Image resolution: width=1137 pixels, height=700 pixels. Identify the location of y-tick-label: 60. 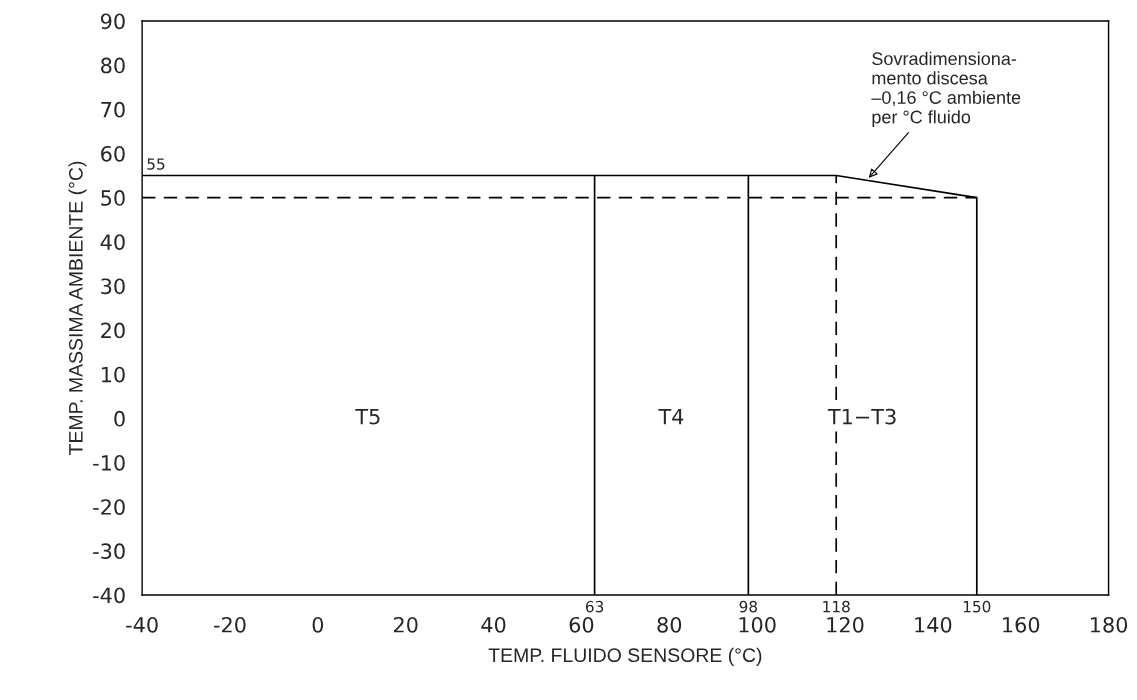
(113, 153).